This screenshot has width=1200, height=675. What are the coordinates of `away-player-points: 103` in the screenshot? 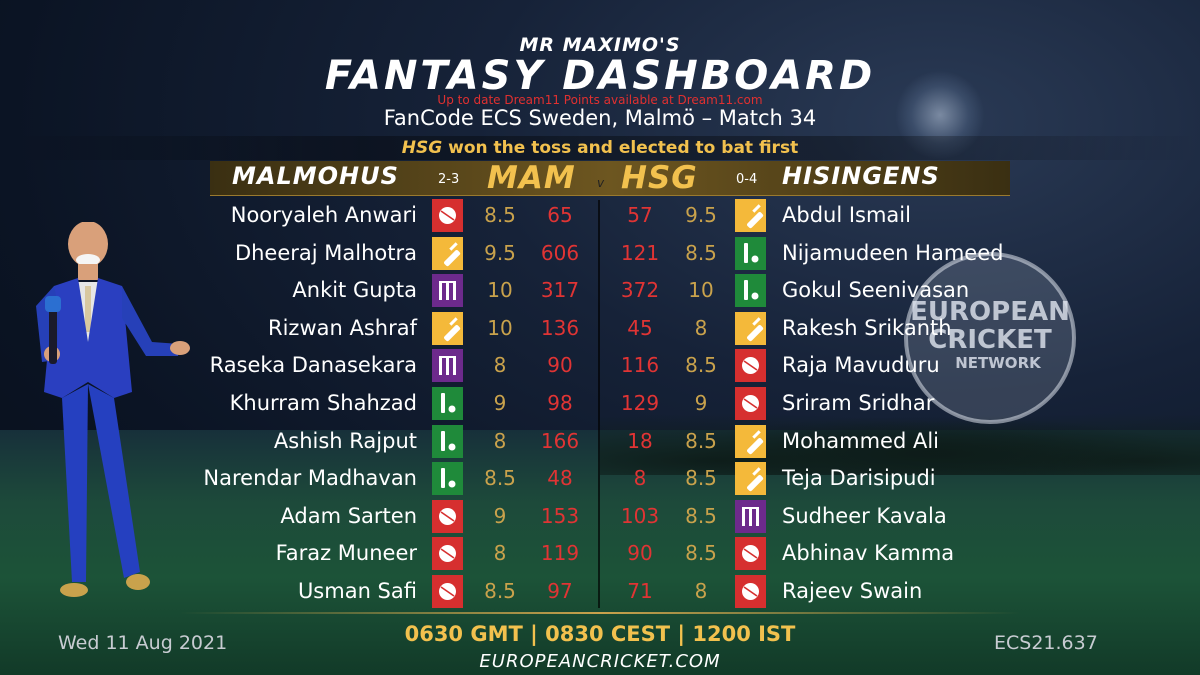 It's located at (640, 515).